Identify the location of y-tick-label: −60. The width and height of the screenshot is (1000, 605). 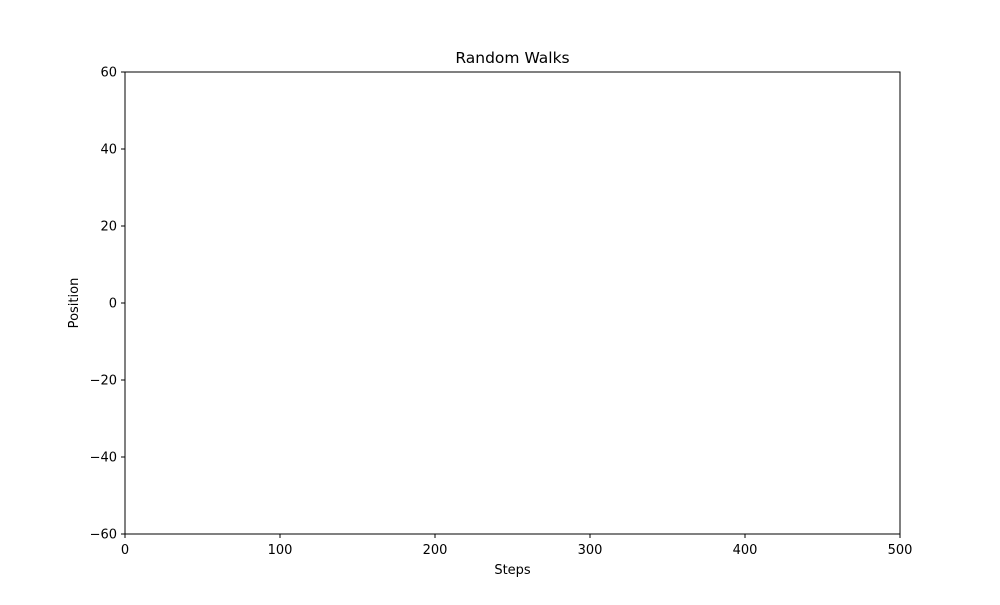
(103, 535).